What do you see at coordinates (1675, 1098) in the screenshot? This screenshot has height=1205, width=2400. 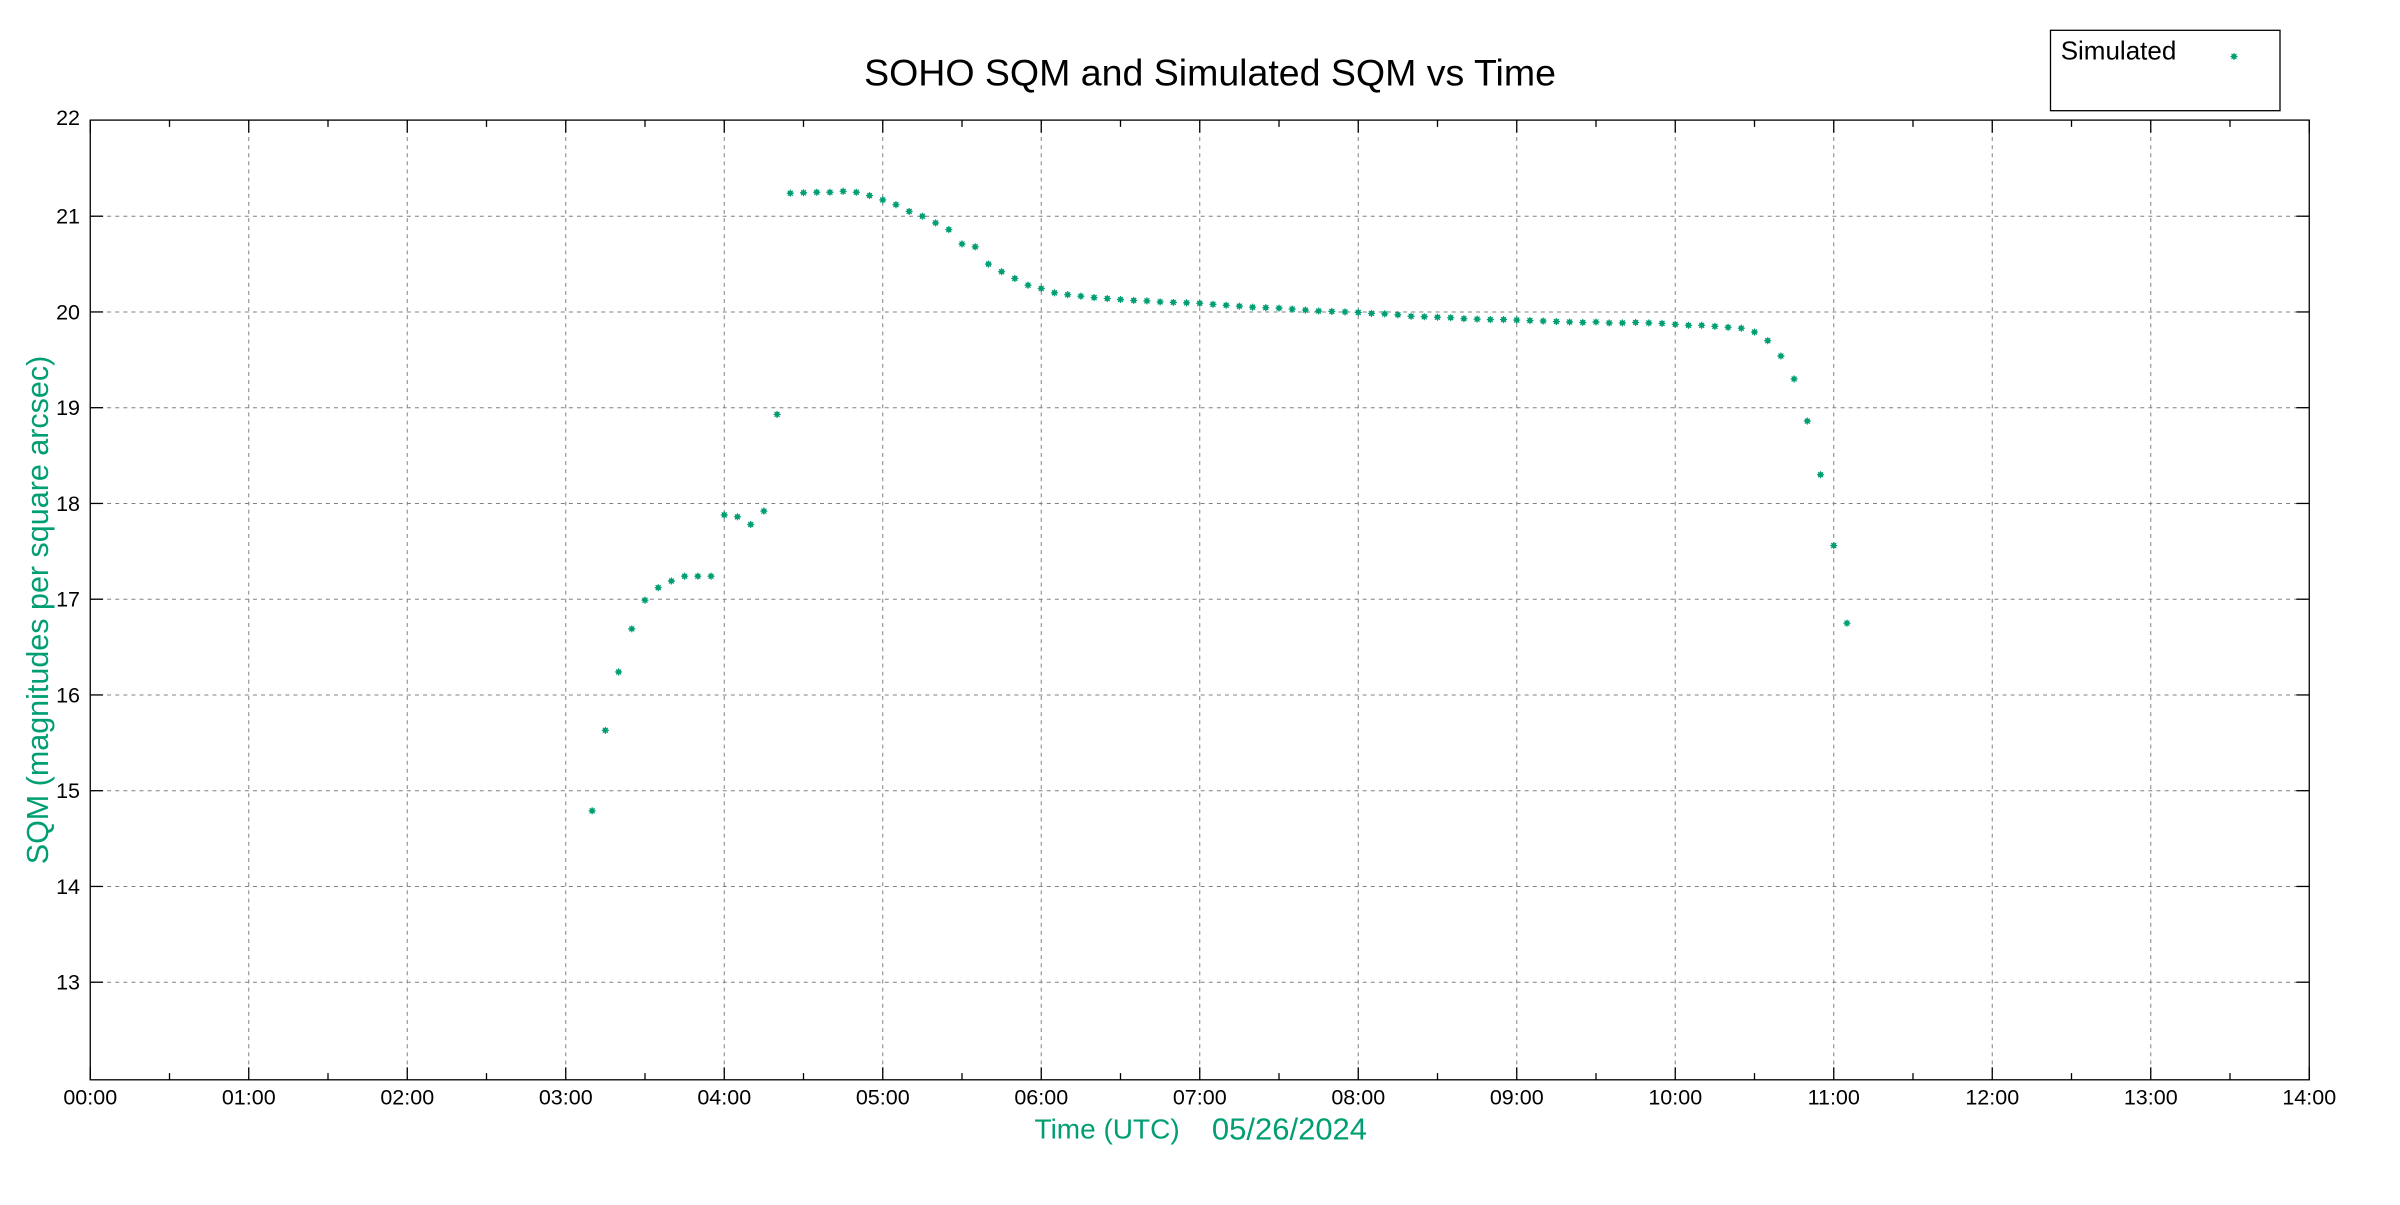 I see `svg-text: 10:00` at bounding box center [1675, 1098].